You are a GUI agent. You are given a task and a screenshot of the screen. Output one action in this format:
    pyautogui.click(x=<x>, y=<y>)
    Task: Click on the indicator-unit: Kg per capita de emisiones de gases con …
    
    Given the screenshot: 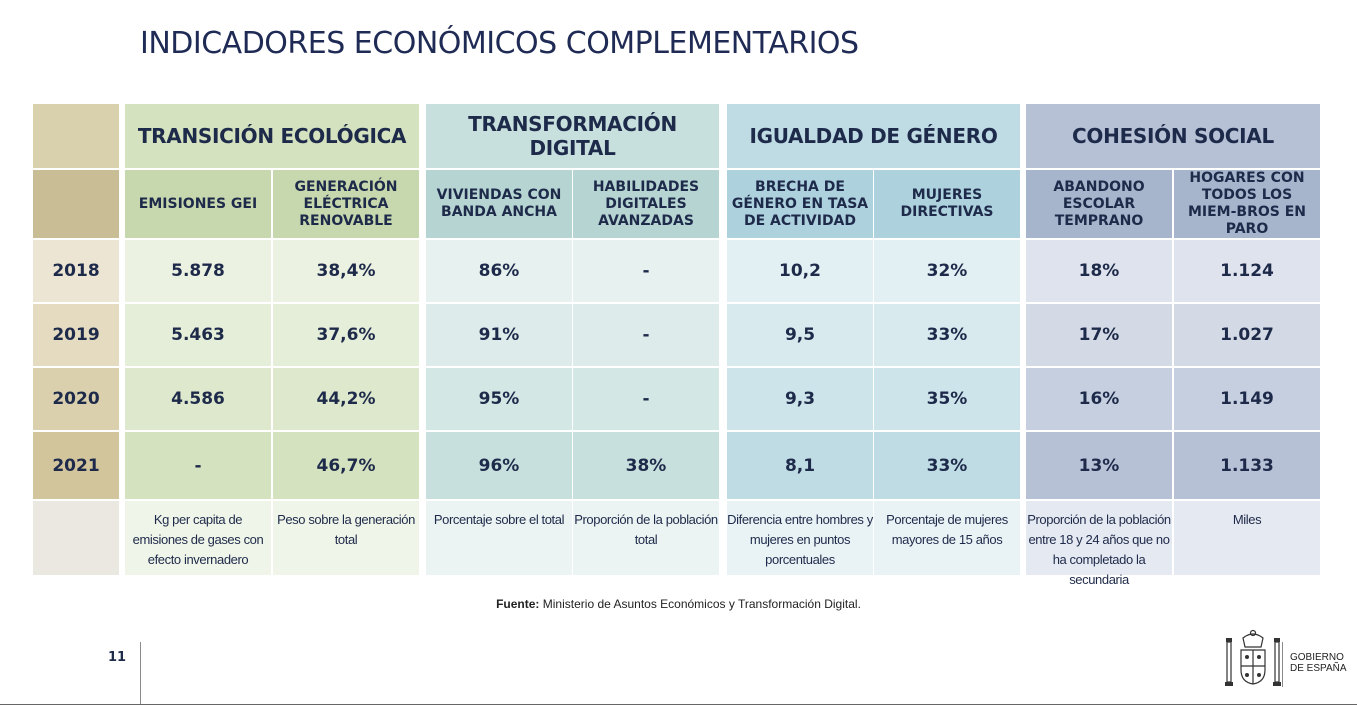 What is the action you would take?
    pyautogui.click(x=198, y=538)
    